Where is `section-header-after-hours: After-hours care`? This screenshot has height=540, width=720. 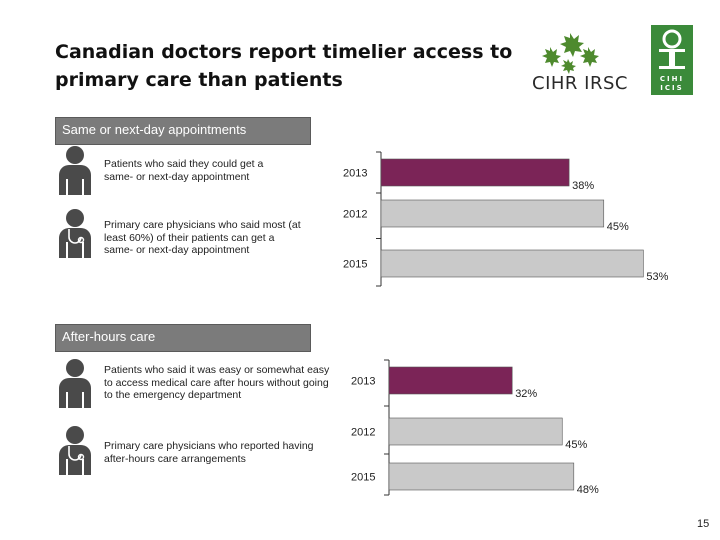
section-header-after-hours: After-hours care is located at coordinates (183, 338).